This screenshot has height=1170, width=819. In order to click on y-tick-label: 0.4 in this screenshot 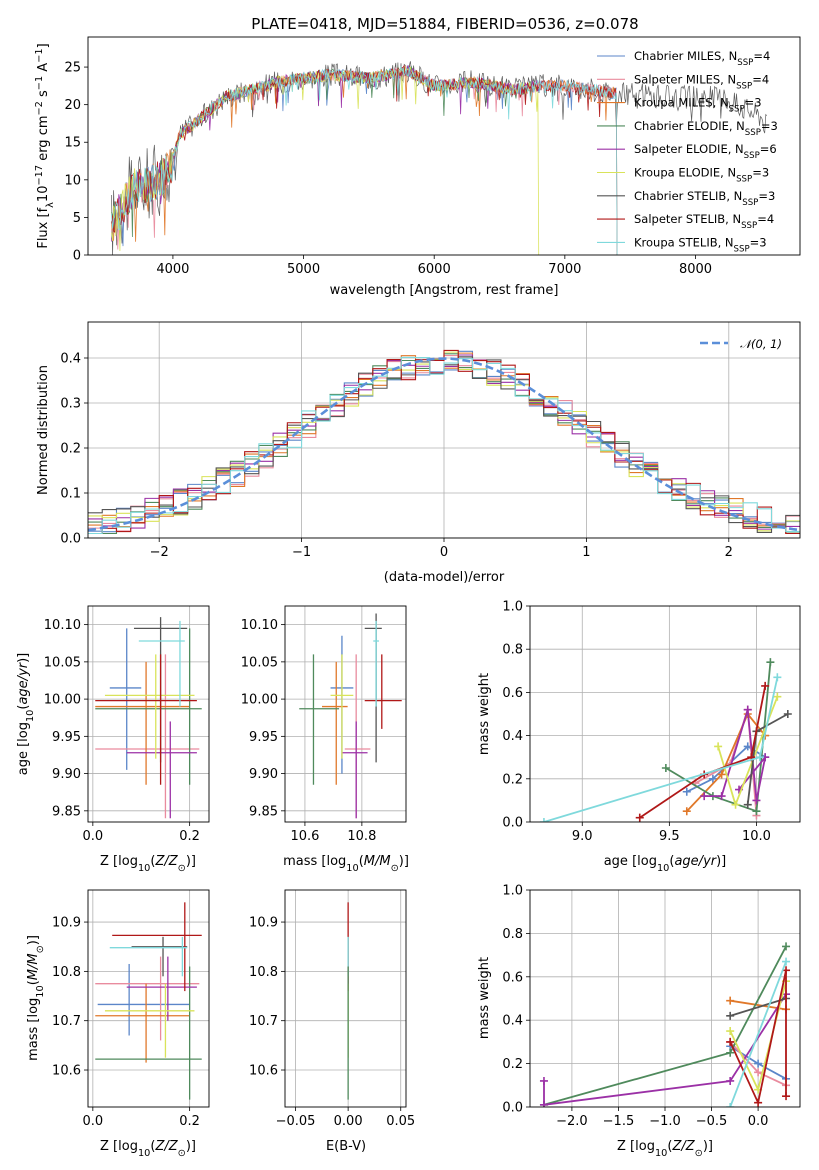, I will do `click(512, 736)`.